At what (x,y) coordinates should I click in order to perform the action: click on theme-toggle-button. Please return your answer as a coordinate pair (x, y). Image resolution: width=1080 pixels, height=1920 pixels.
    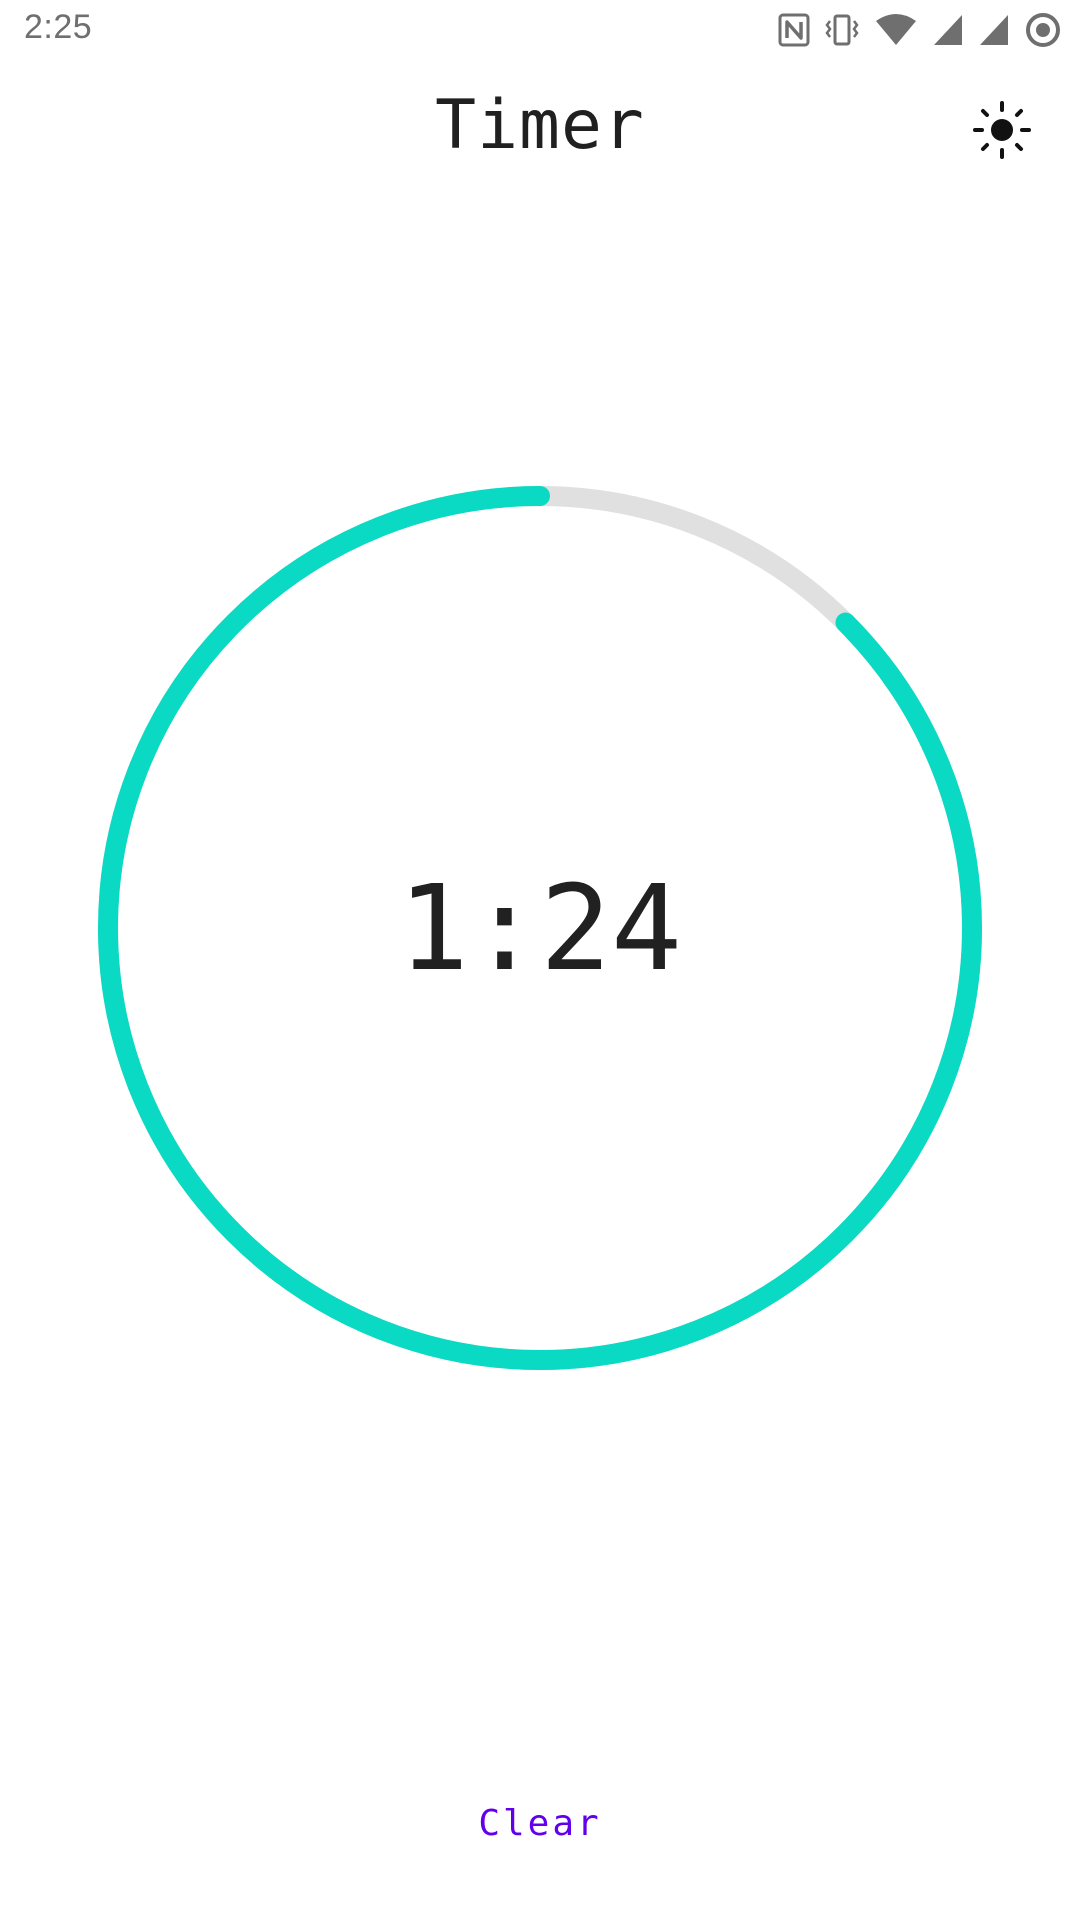
    Looking at the image, I should click on (1002, 132).